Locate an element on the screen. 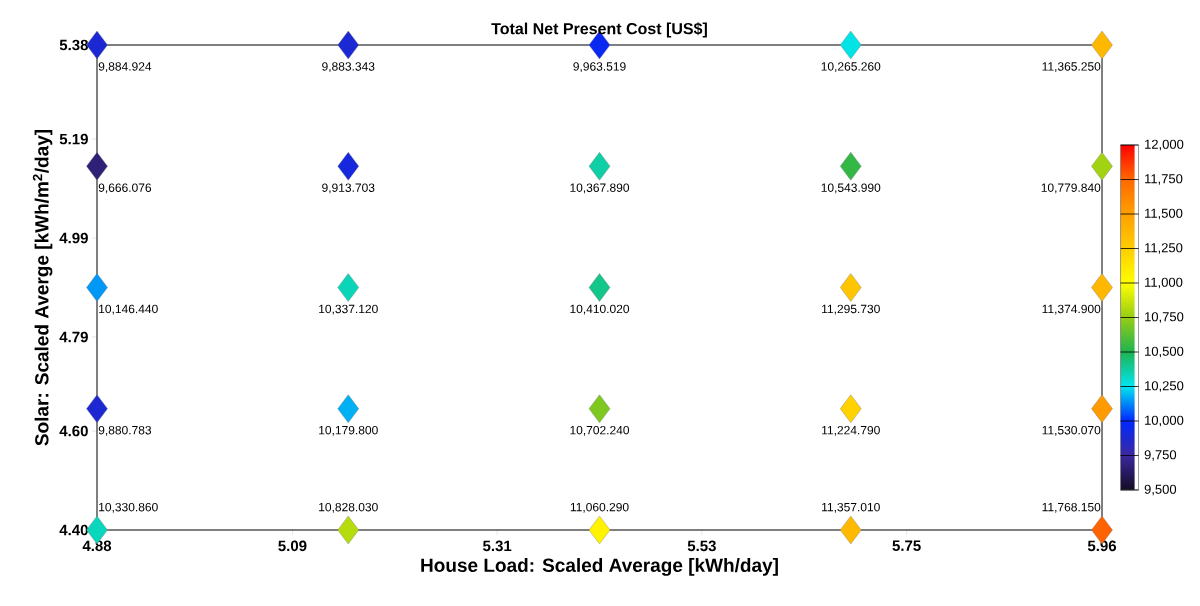 The image size is (1200, 606). x-tick-label: 5.31 is located at coordinates (497, 546).